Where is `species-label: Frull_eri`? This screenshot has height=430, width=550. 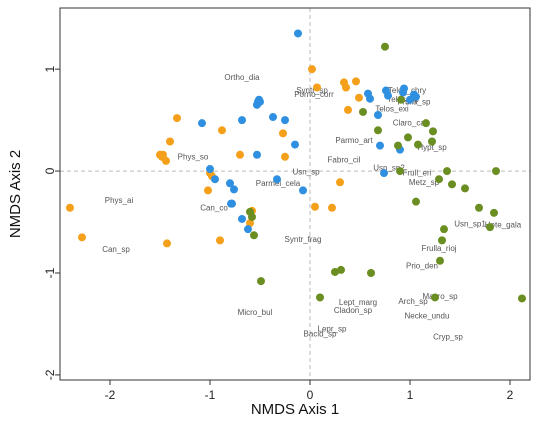 species-label: Frull_eri is located at coordinates (417, 173).